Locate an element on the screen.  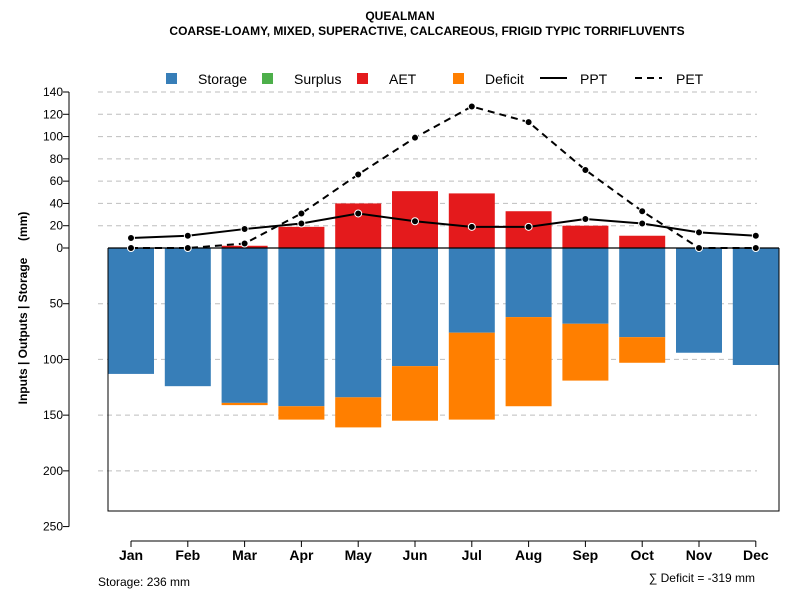
chart-title: QUEALMAN is located at coordinates (399, 16).